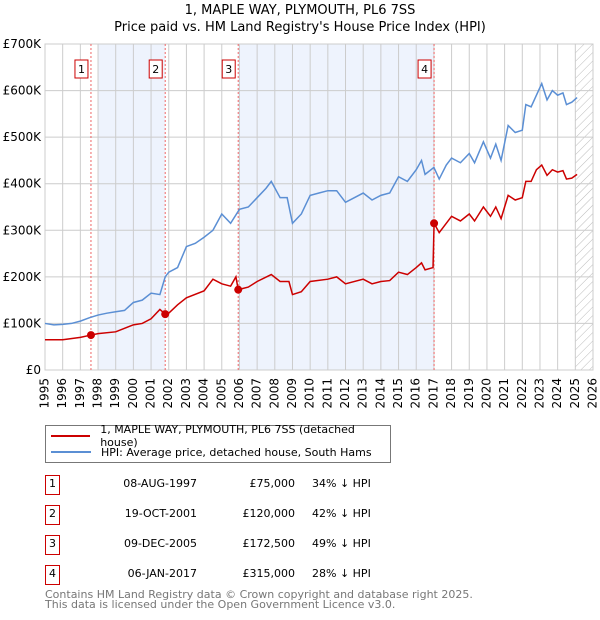  I want to click on x-tick-label: 2017, so click(433, 393).